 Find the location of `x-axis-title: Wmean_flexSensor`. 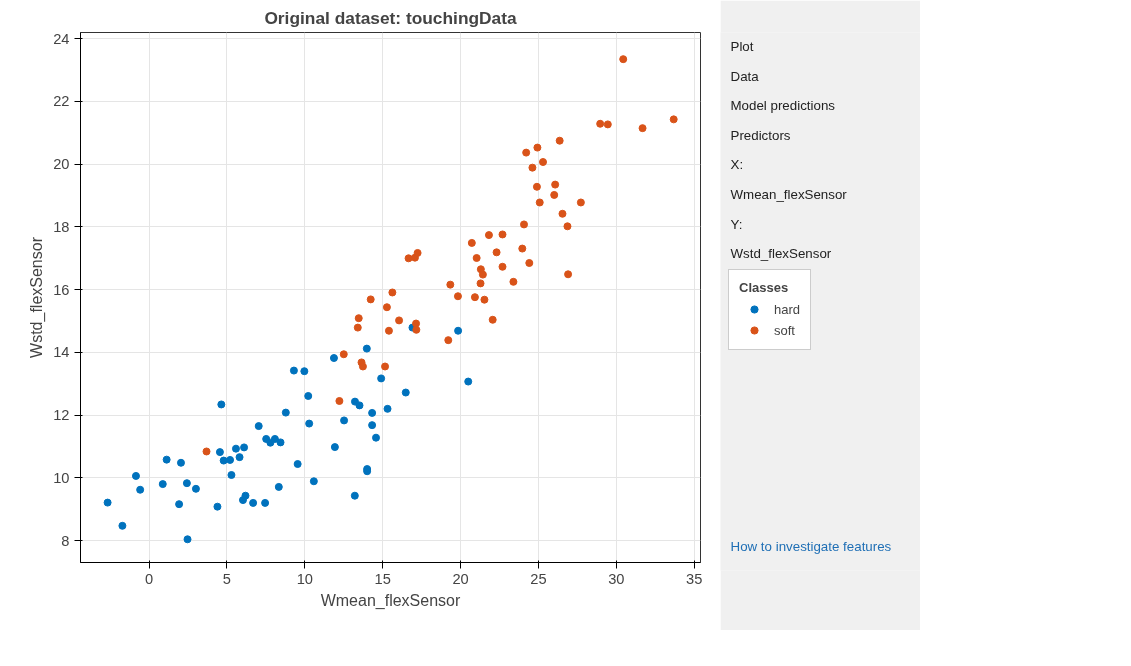

x-axis-title: Wmean_flexSensor is located at coordinates (390, 600).